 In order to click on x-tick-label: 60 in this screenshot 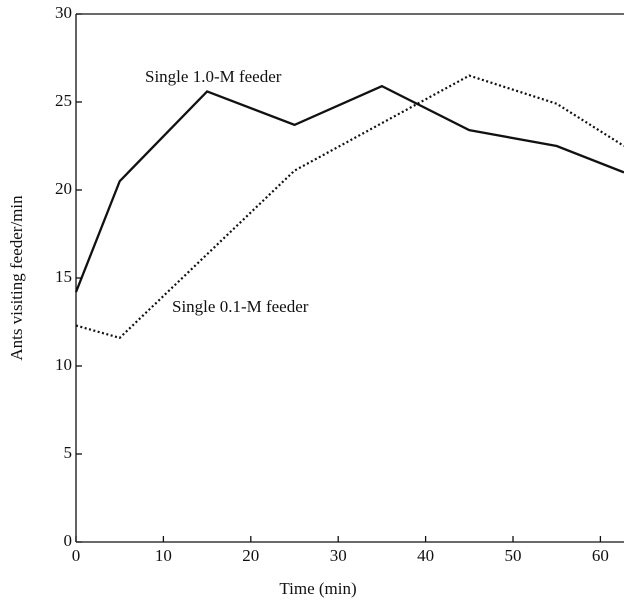, I will do `click(600, 555)`.